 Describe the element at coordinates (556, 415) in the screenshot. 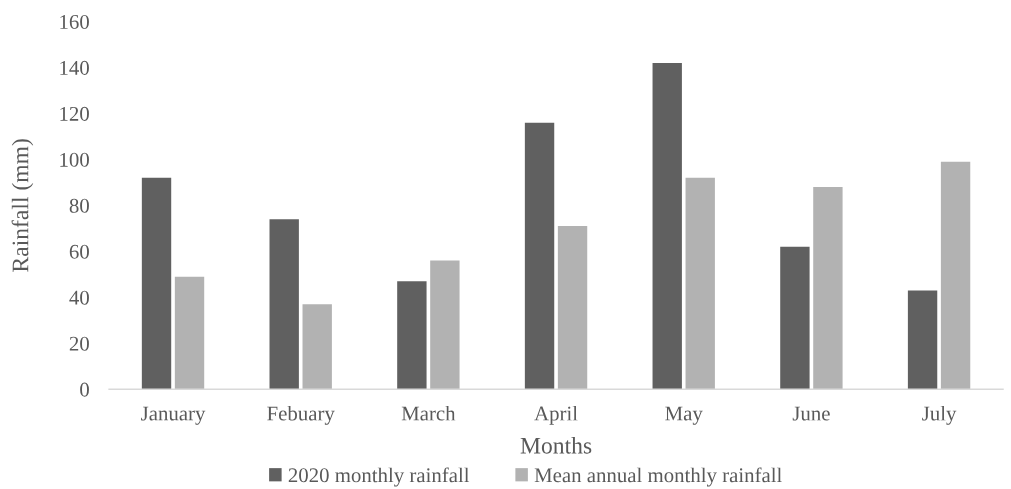

I see `x-tick-label: April` at that location.